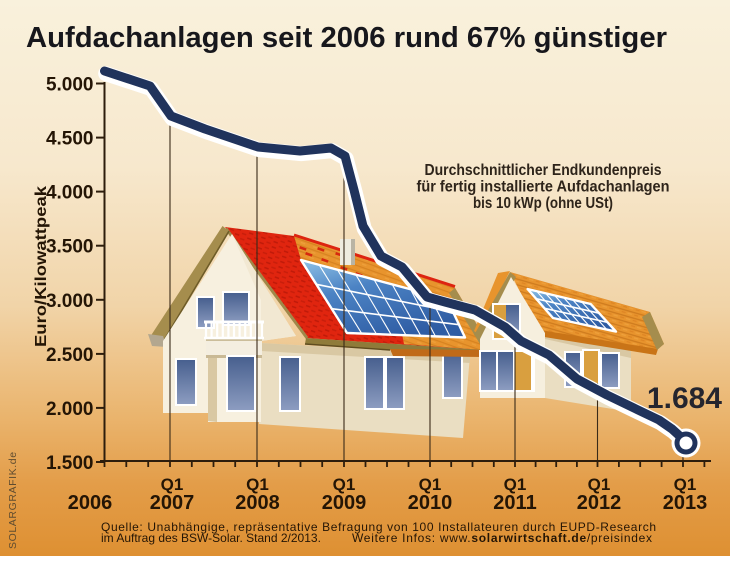 The image size is (730, 561). What do you see at coordinates (543, 187) in the screenshot?
I see `svg-text:für fertig installierte Aufdac: für fertig installierte Aufdachanlagen` at bounding box center [543, 187].